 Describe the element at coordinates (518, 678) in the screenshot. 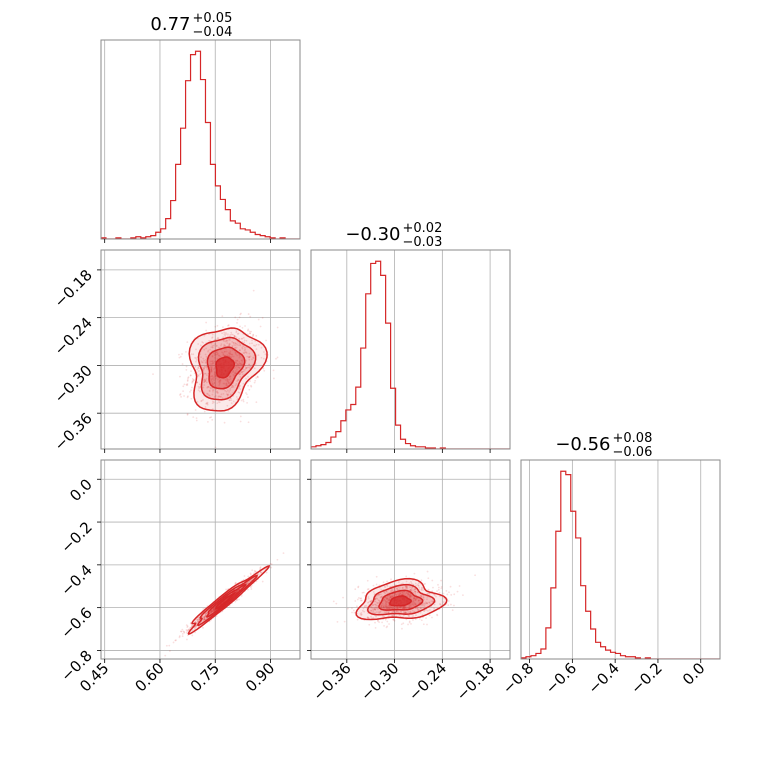

I see `x-tick-label: −0.8` at that location.